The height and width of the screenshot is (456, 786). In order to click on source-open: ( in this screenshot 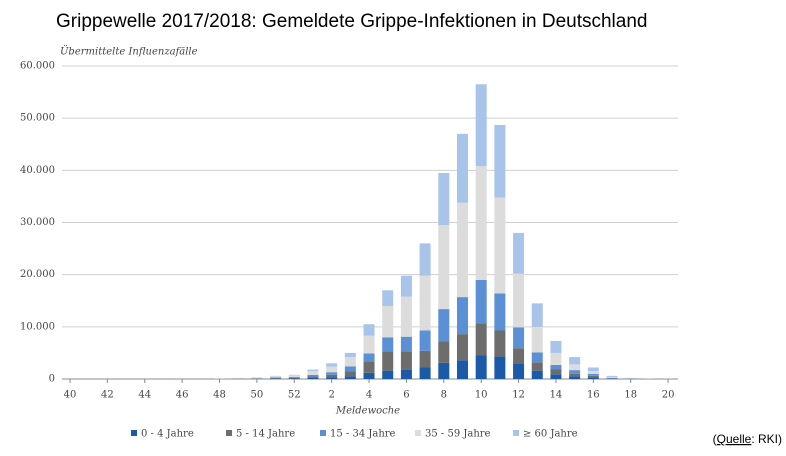, I will do `click(715, 439)`.